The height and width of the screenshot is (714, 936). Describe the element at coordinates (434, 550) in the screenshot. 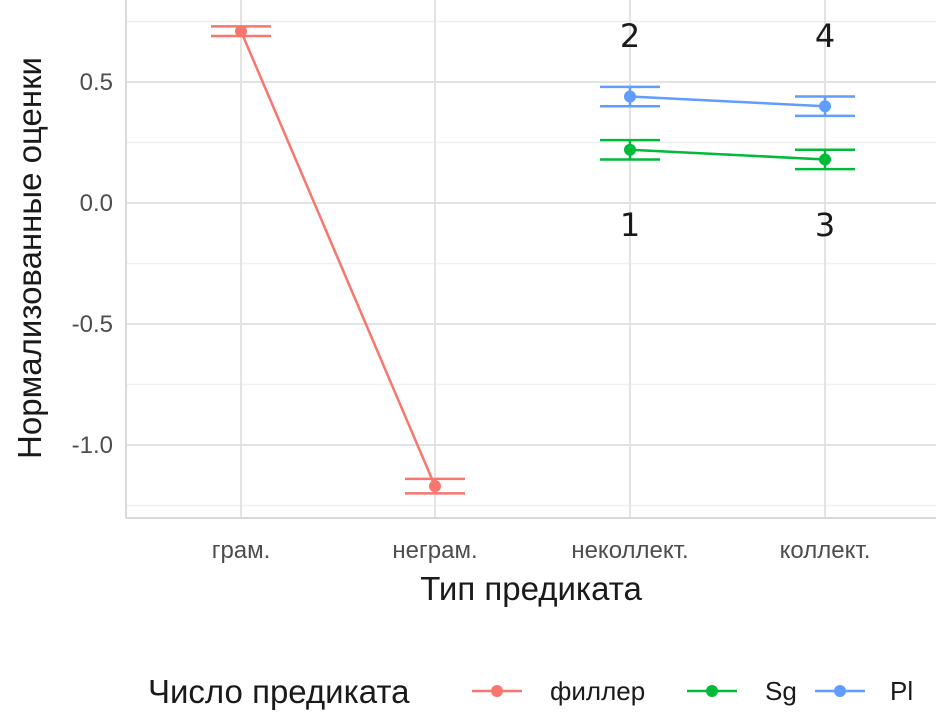

I see `x-tick-label: неграм.` at that location.